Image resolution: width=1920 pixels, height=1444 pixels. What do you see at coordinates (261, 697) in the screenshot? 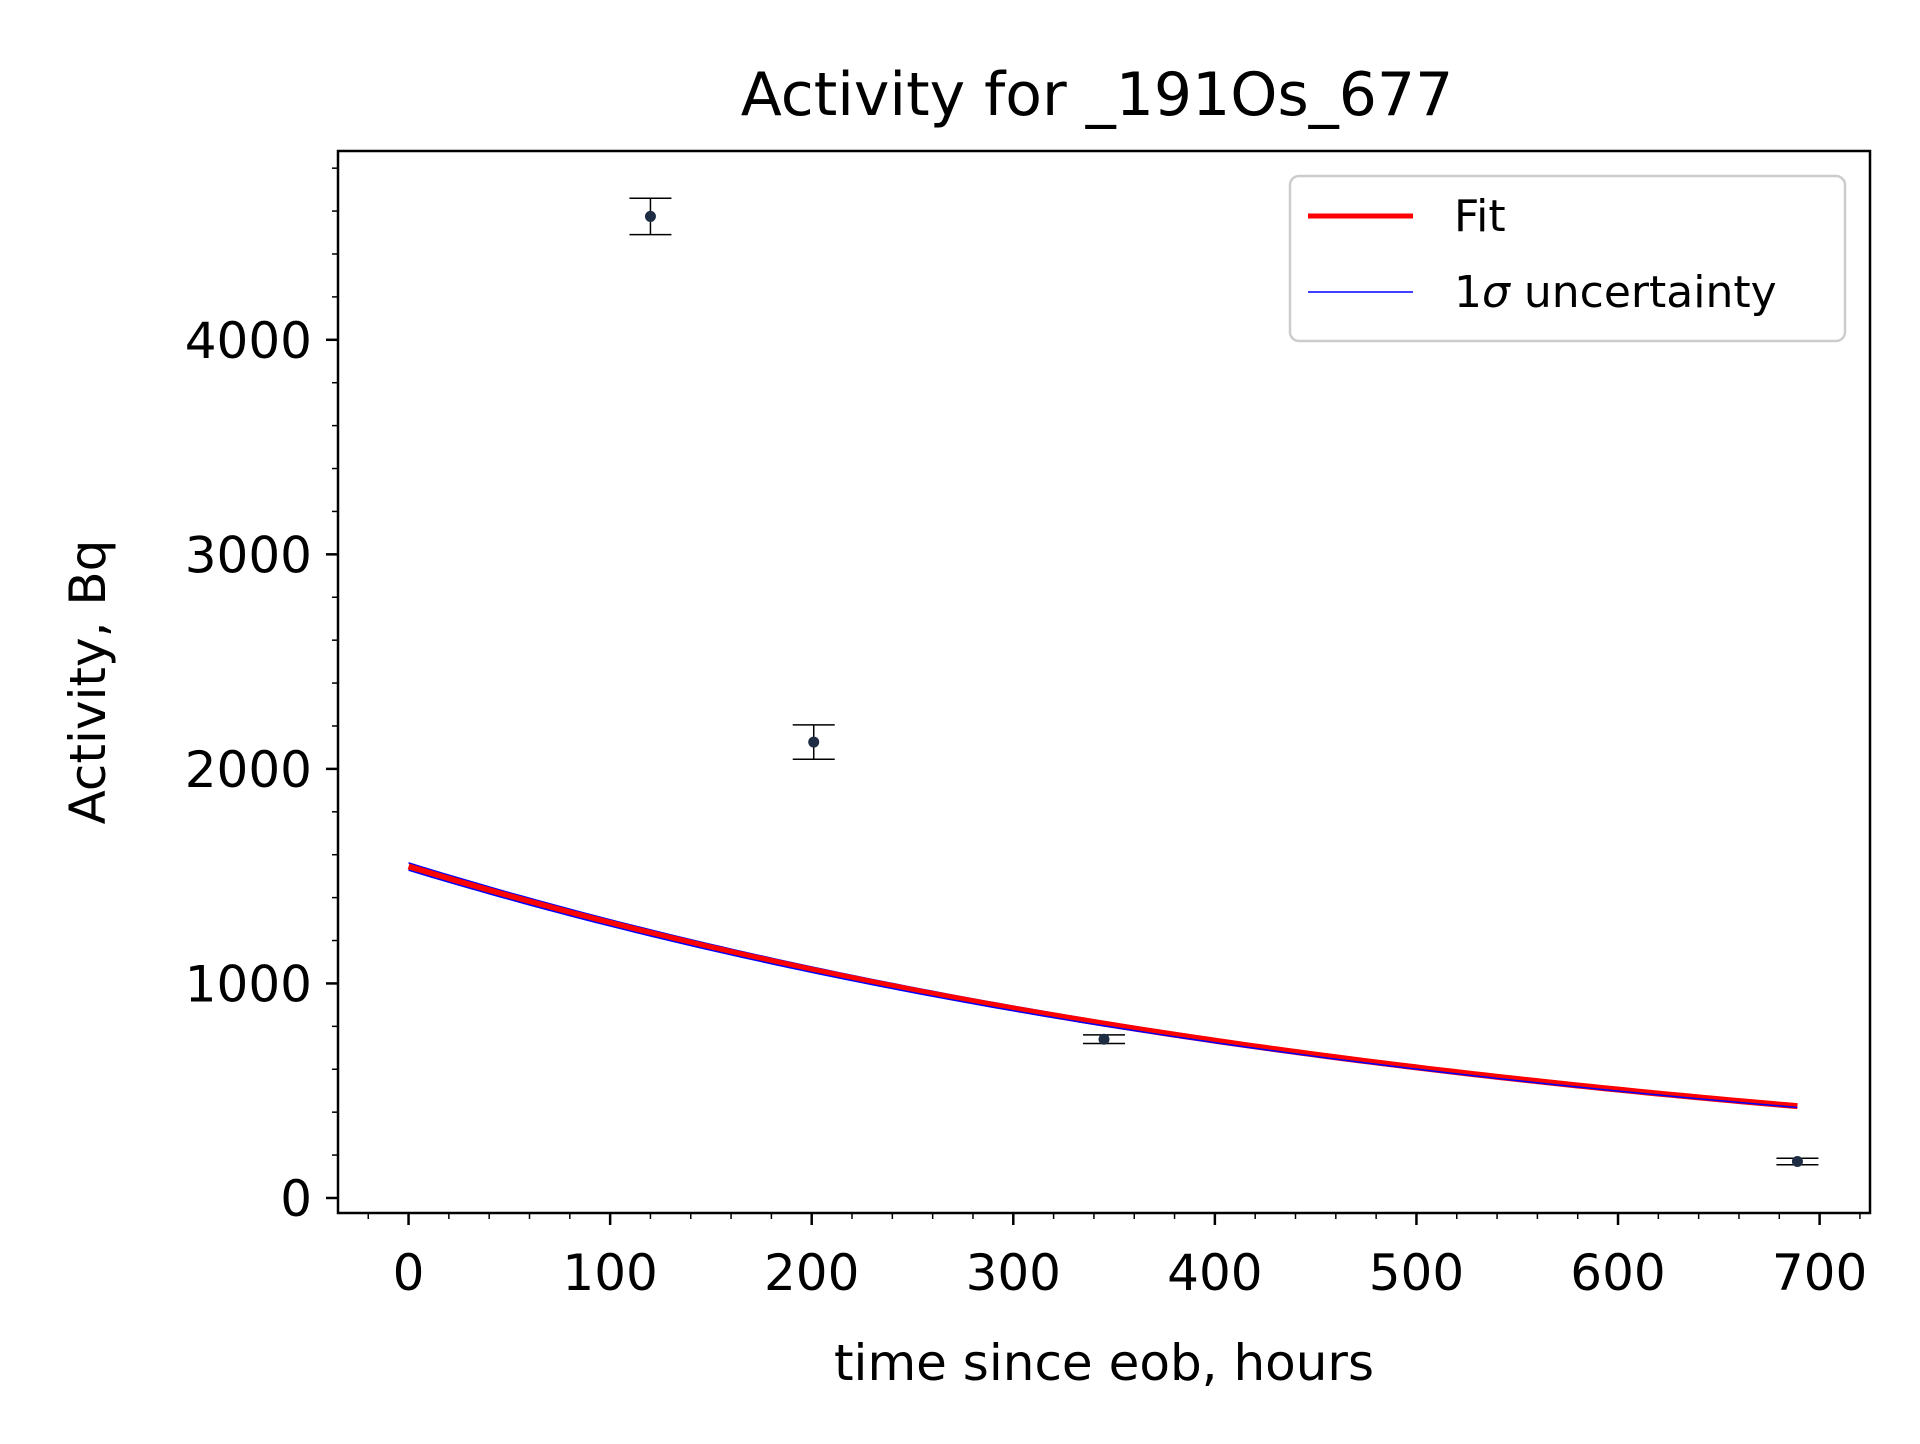
I see `y-axis-ticks: 0 1000 2000 3000 4000` at bounding box center [261, 697].